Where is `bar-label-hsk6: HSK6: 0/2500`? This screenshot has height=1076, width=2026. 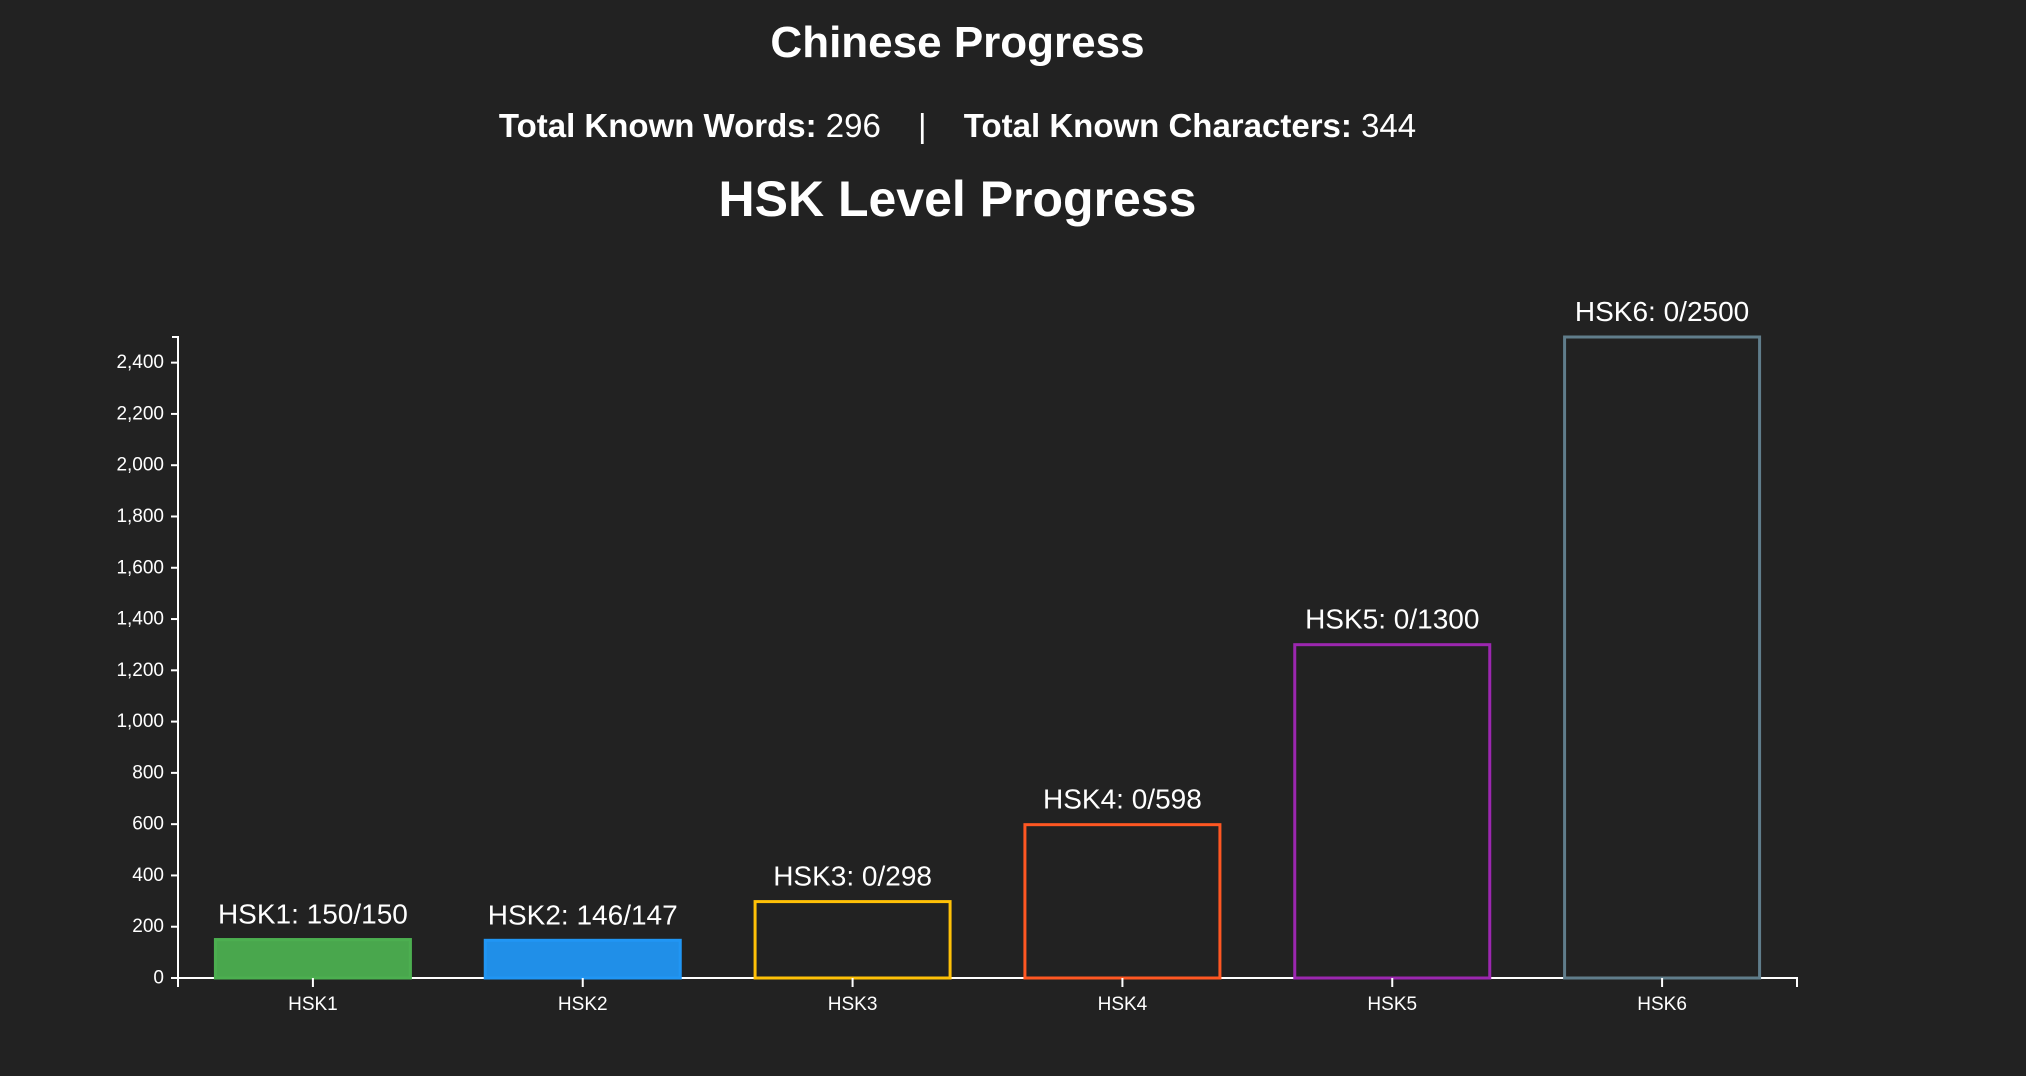
bar-label-hsk6: HSK6: 0/2500 is located at coordinates (1662, 311).